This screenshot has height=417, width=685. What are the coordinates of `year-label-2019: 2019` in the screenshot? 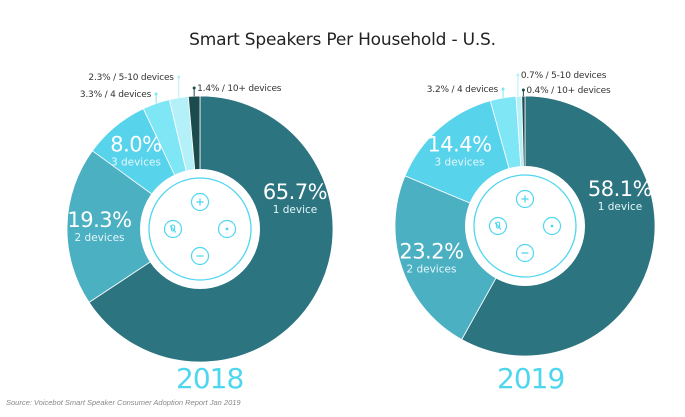 It's located at (531, 378).